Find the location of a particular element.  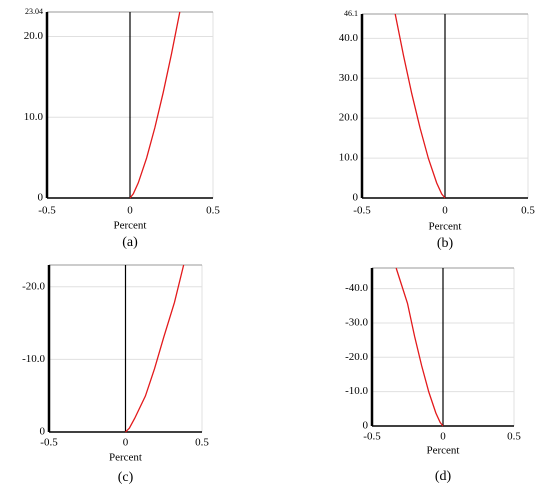

y-tick-label: 23.04 is located at coordinates (34, 11).